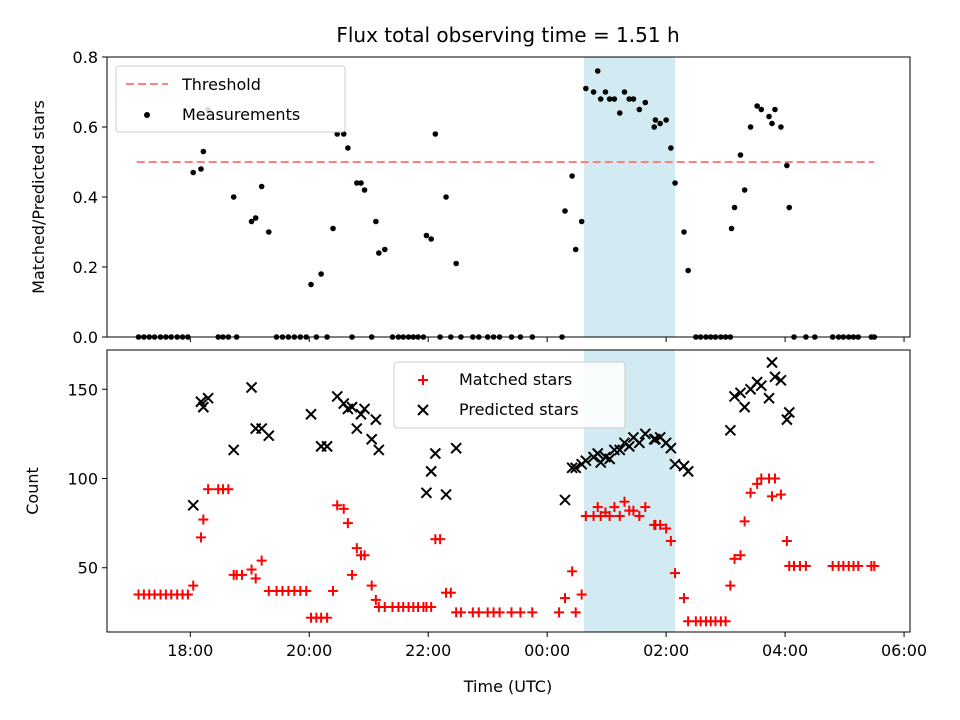 Image resolution: width=960 pixels, height=720 pixels. I want to click on bottom-legend-box, so click(509, 395).